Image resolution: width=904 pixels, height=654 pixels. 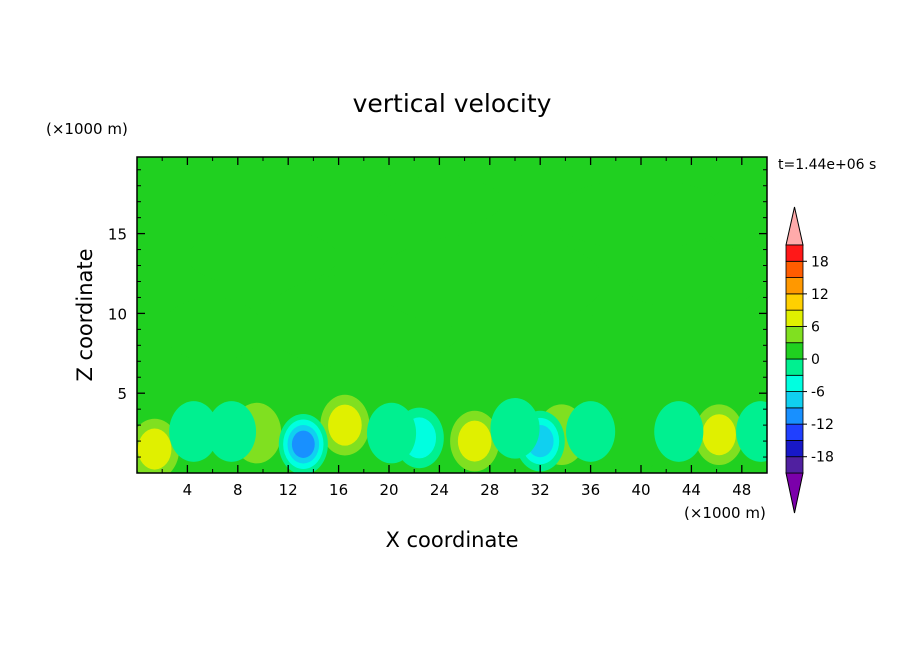 What do you see at coordinates (117, 314) in the screenshot?
I see `y-tick-label: 10` at bounding box center [117, 314].